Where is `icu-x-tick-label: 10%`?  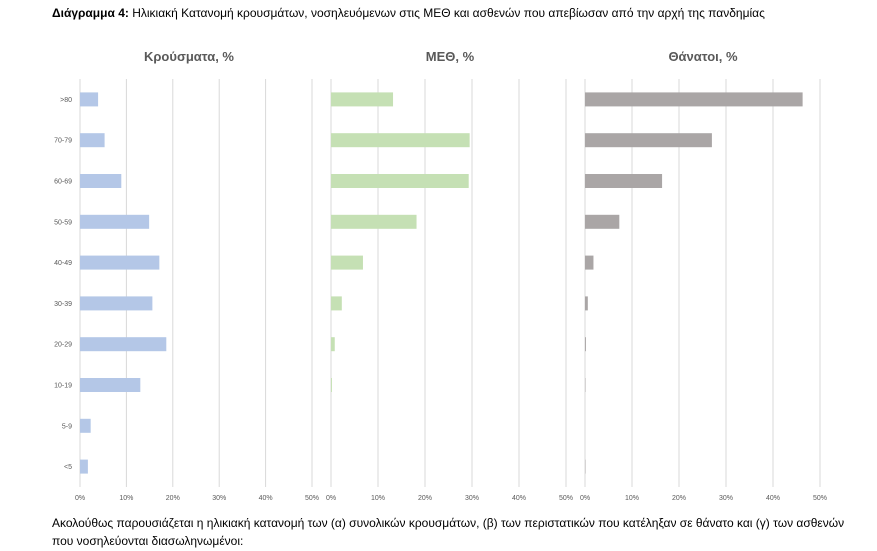
icu-x-tick-label: 10% is located at coordinates (378, 498).